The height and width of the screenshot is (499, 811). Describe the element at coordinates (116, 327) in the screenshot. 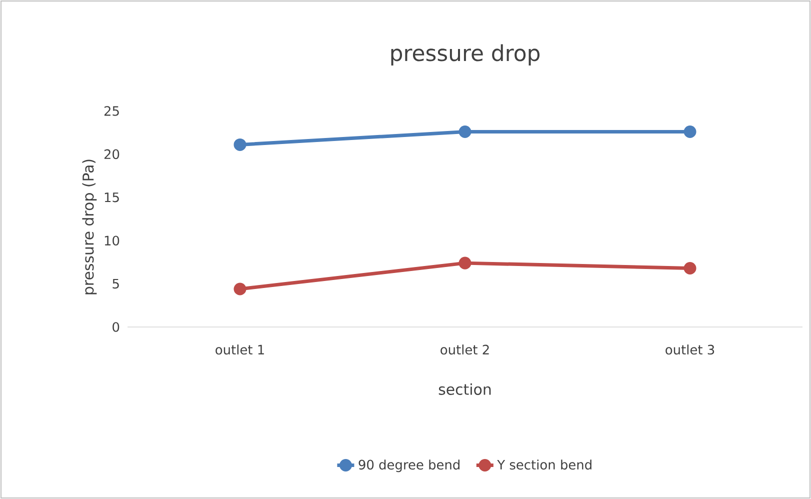

I see `y-tick-label: 0` at that location.